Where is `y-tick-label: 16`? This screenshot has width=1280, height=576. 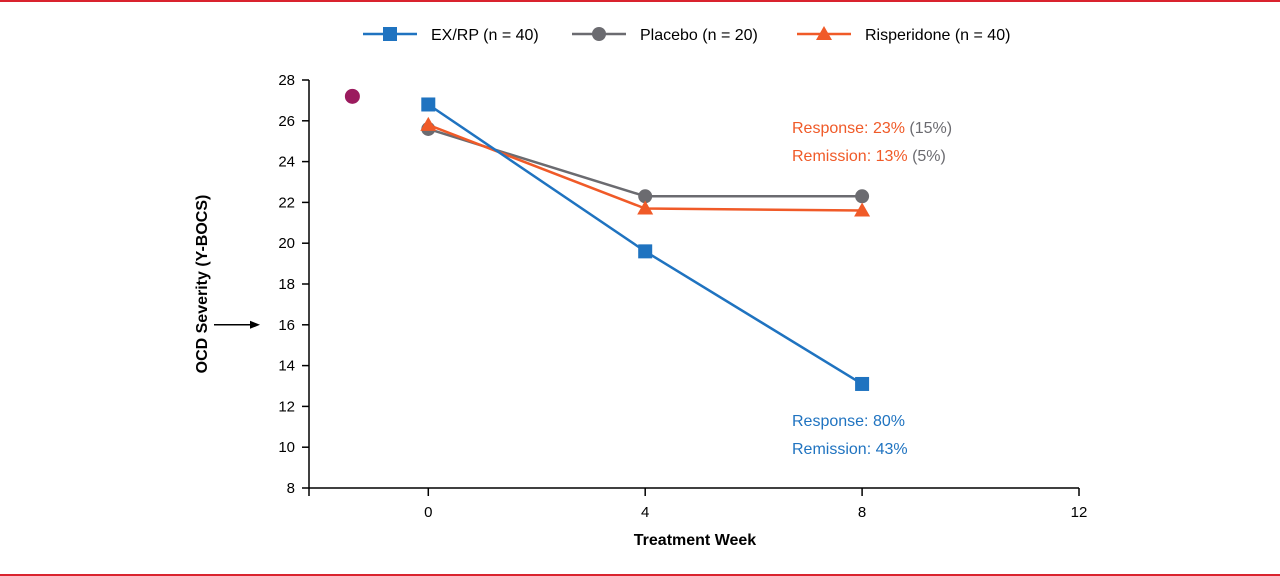 y-tick-label: 16 is located at coordinates (286, 325).